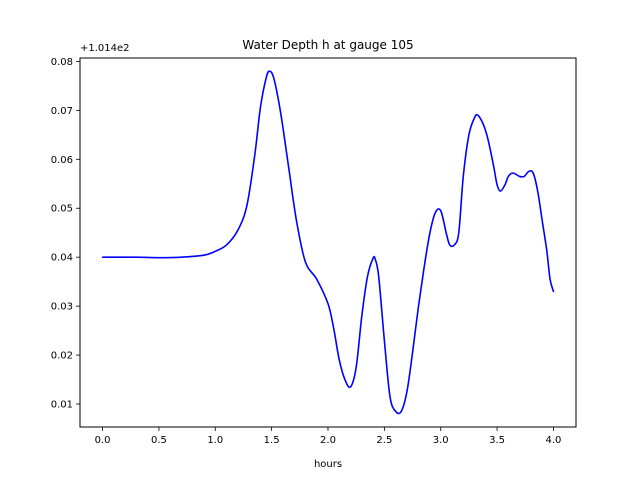 Image resolution: width=640 pixels, height=480 pixels. Describe the element at coordinates (328, 440) in the screenshot. I see `x-tick-label: 2.0` at that location.